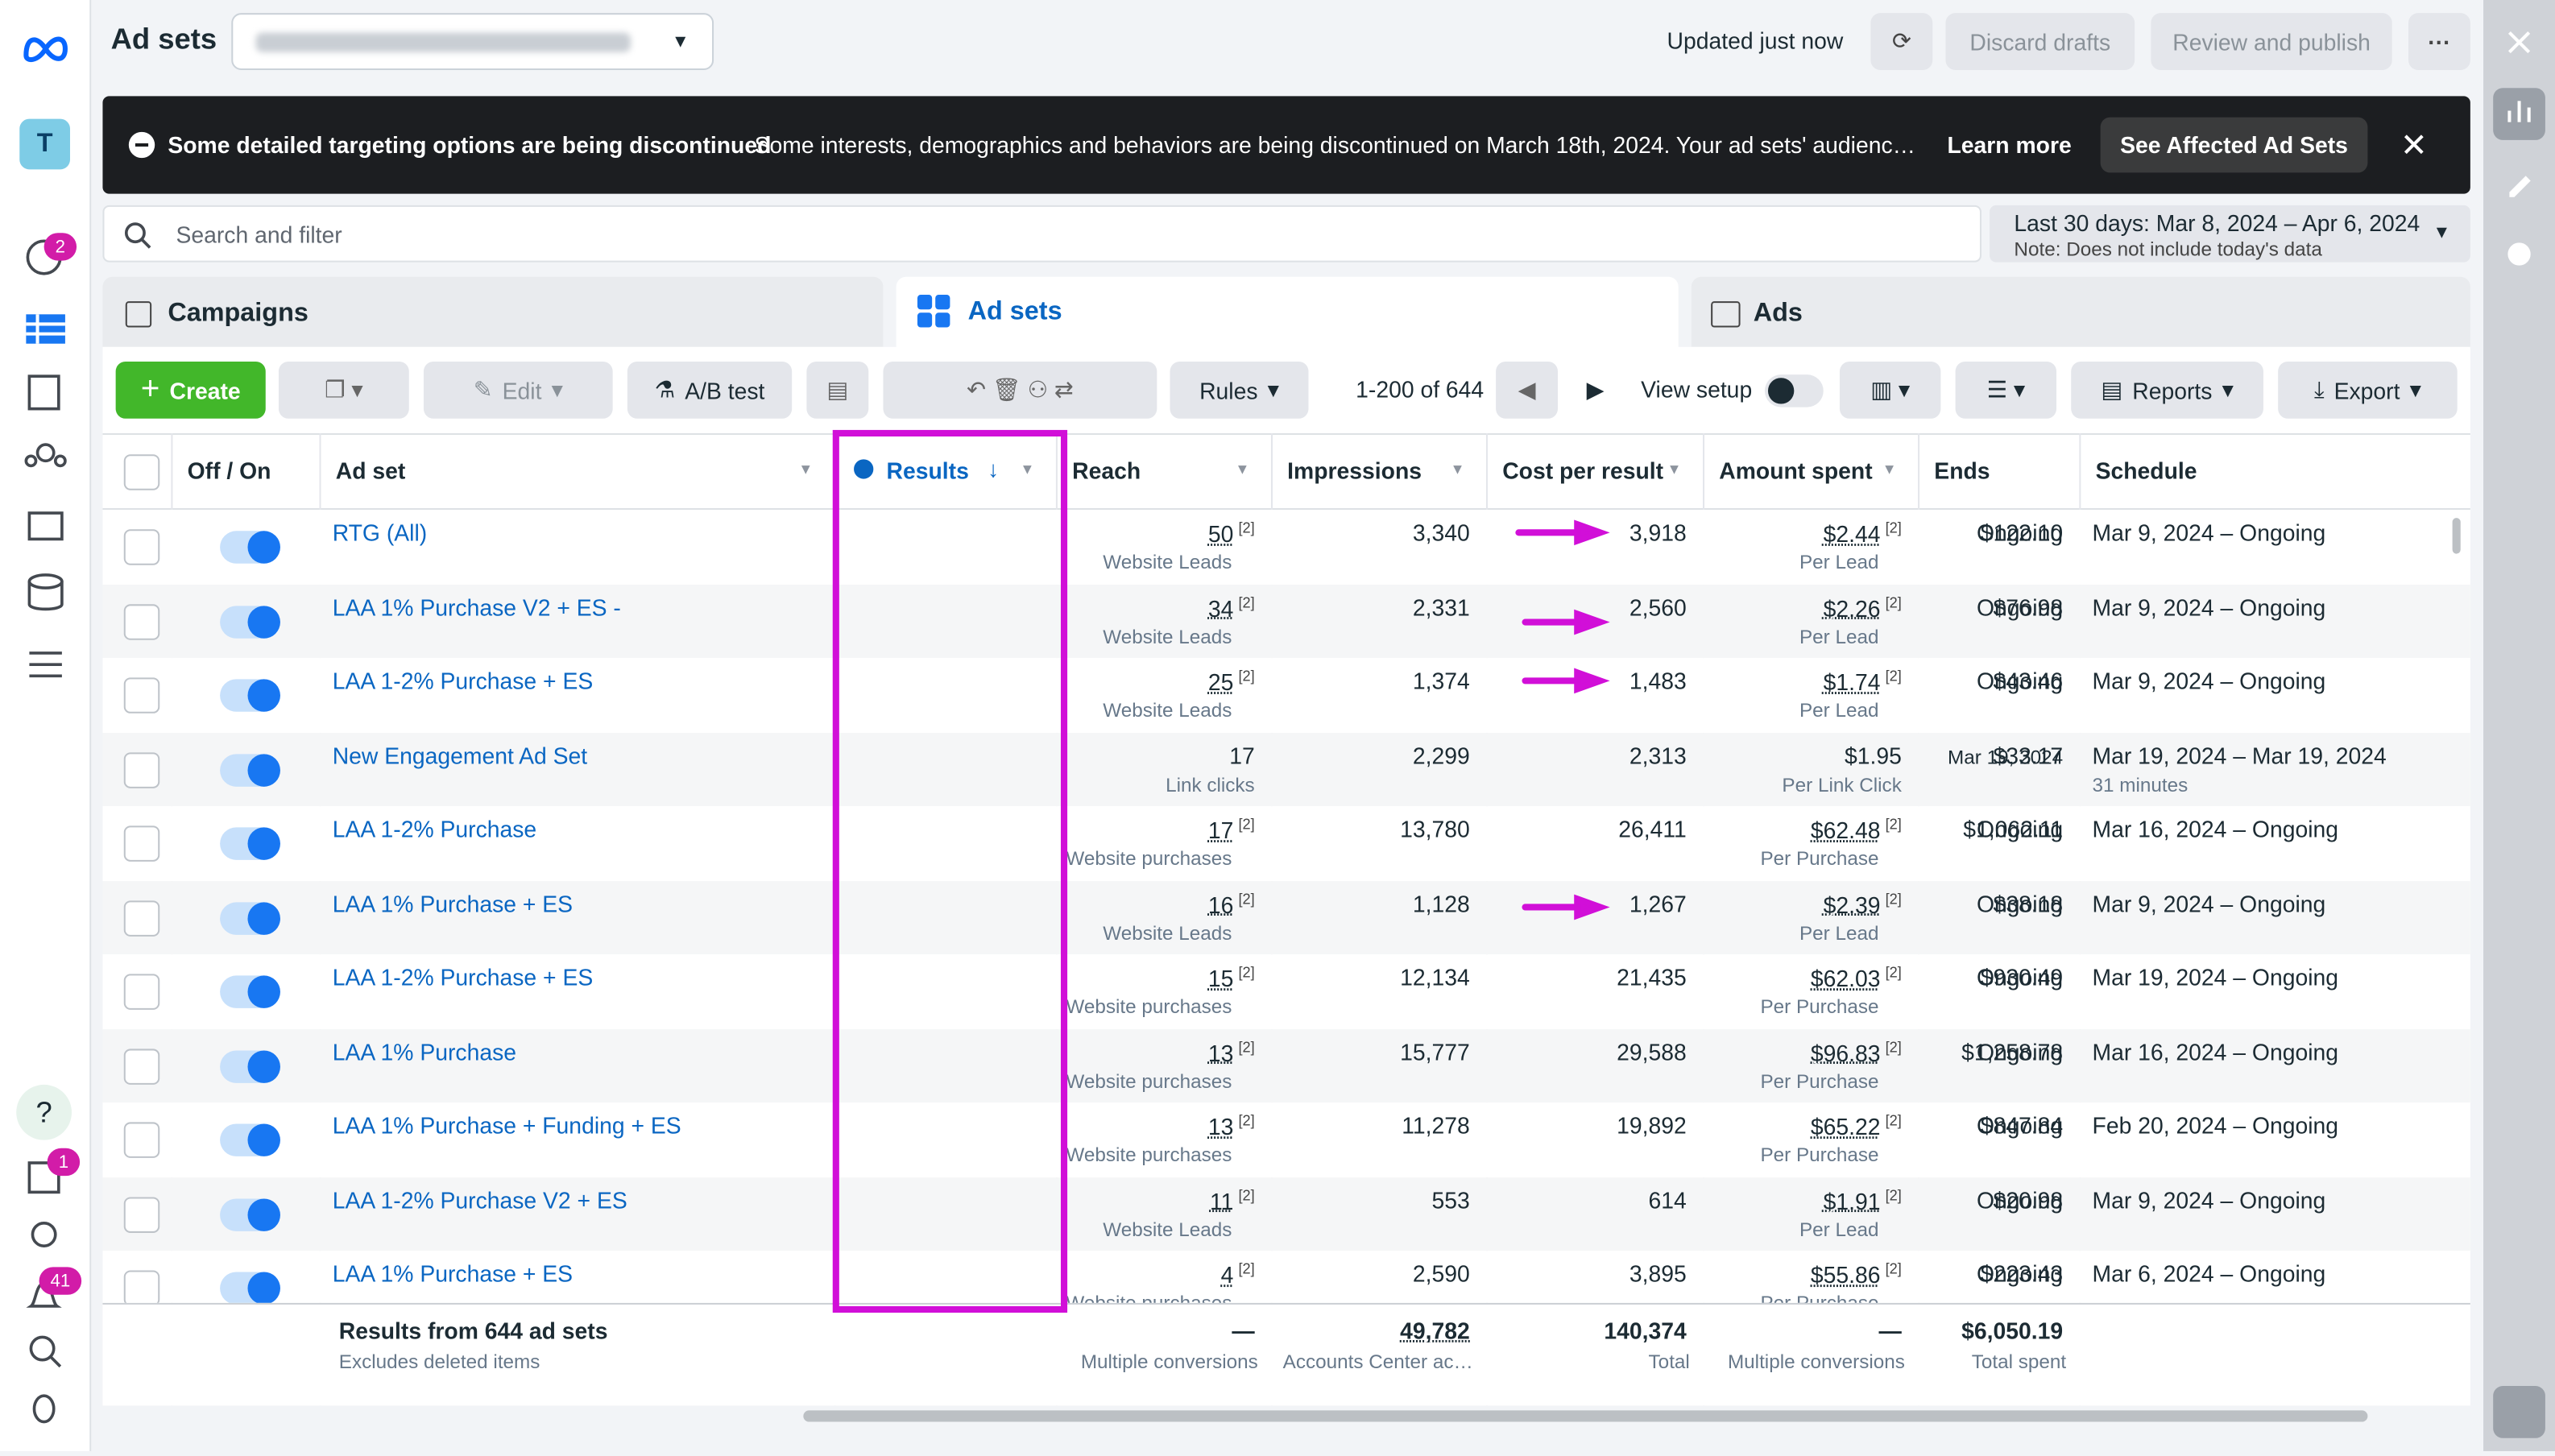 This screenshot has height=1456, width=2555. I want to click on ad-set-name: New Engagement Ad Set, so click(460, 755).